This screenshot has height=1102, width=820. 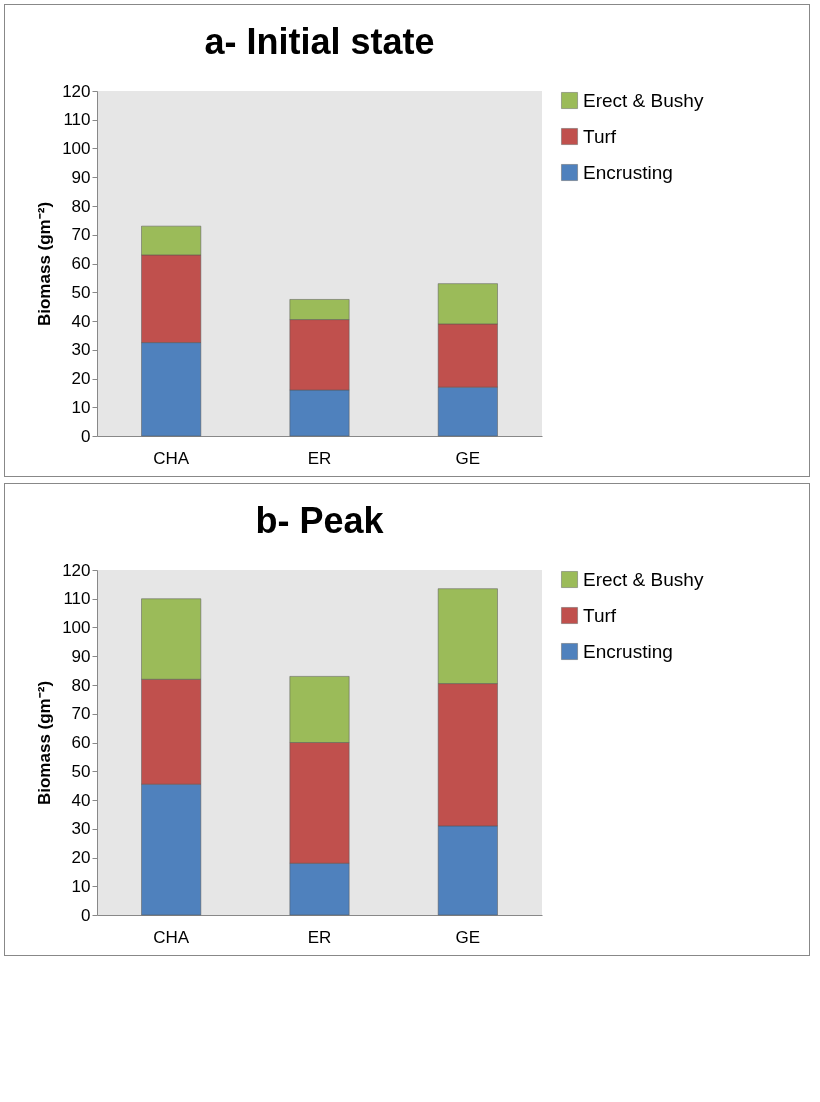 I want to click on chart-title: b- Peak, so click(x=320, y=520).